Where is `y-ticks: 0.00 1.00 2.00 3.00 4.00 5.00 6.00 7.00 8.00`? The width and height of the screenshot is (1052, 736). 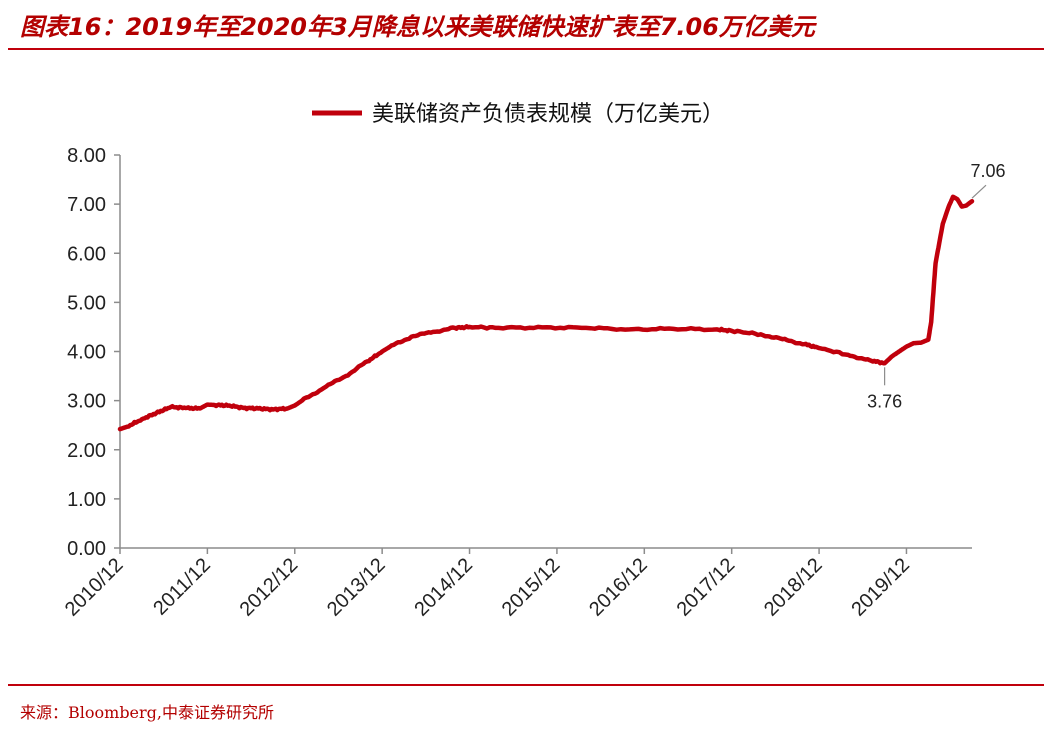
y-ticks: 0.00 1.00 2.00 3.00 4.00 5.00 6.00 7.00 8.00 is located at coordinates (93, 352).